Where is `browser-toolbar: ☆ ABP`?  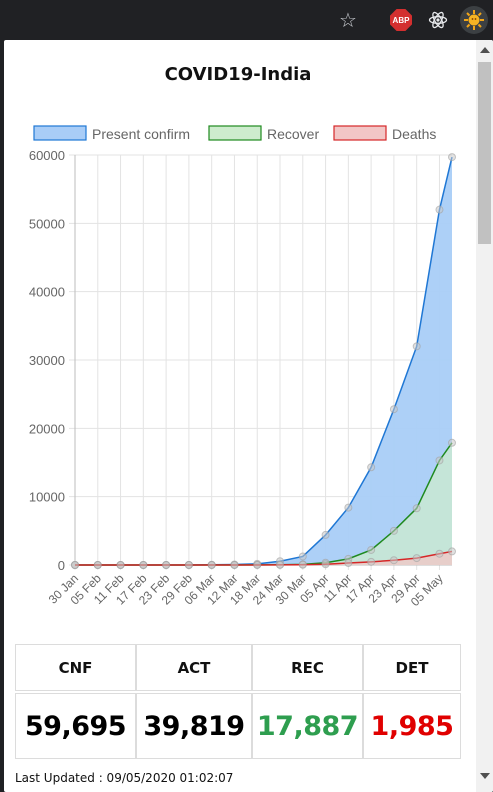 browser-toolbar: ☆ ABP is located at coordinates (246, 20).